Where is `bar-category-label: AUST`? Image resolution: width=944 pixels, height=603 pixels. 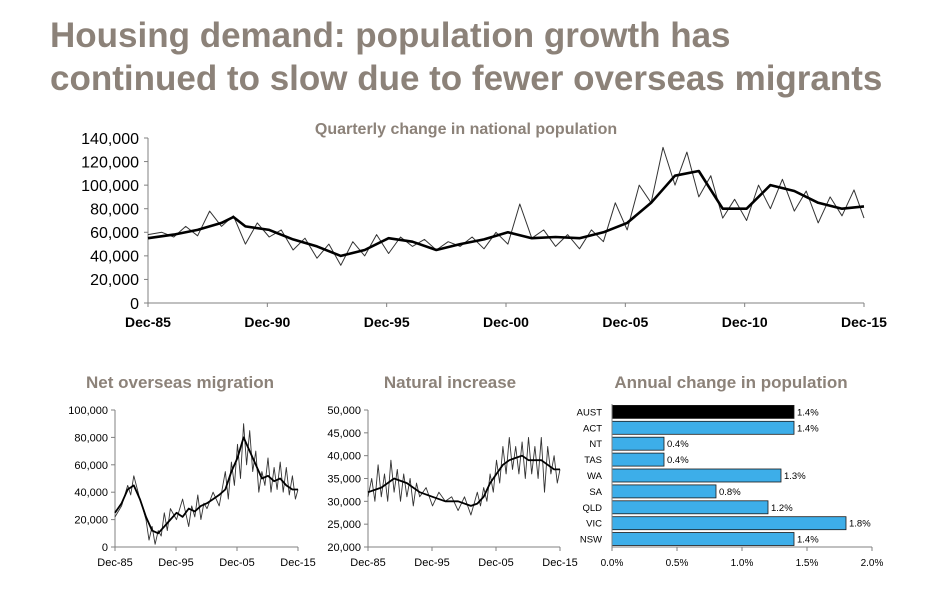
bar-category-label: AUST is located at coordinates (590, 412).